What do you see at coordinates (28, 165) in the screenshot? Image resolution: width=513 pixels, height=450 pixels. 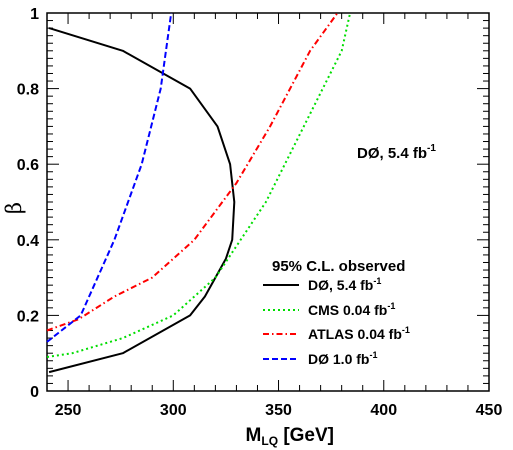 I see `y-tick-label: 0.6` at bounding box center [28, 165].